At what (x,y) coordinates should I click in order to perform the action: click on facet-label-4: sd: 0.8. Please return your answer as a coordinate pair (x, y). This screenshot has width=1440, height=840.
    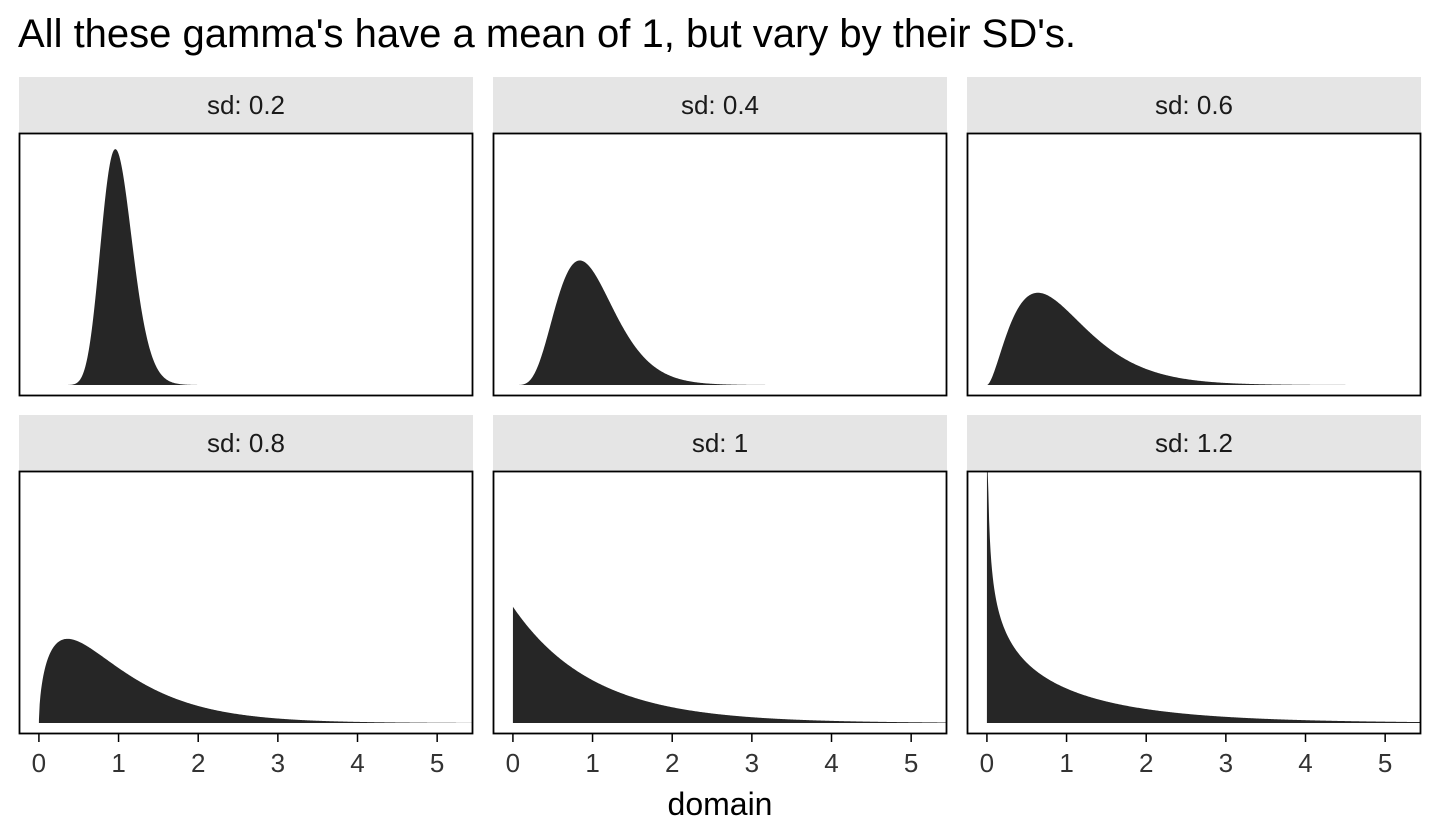
    Looking at the image, I should click on (246, 443).